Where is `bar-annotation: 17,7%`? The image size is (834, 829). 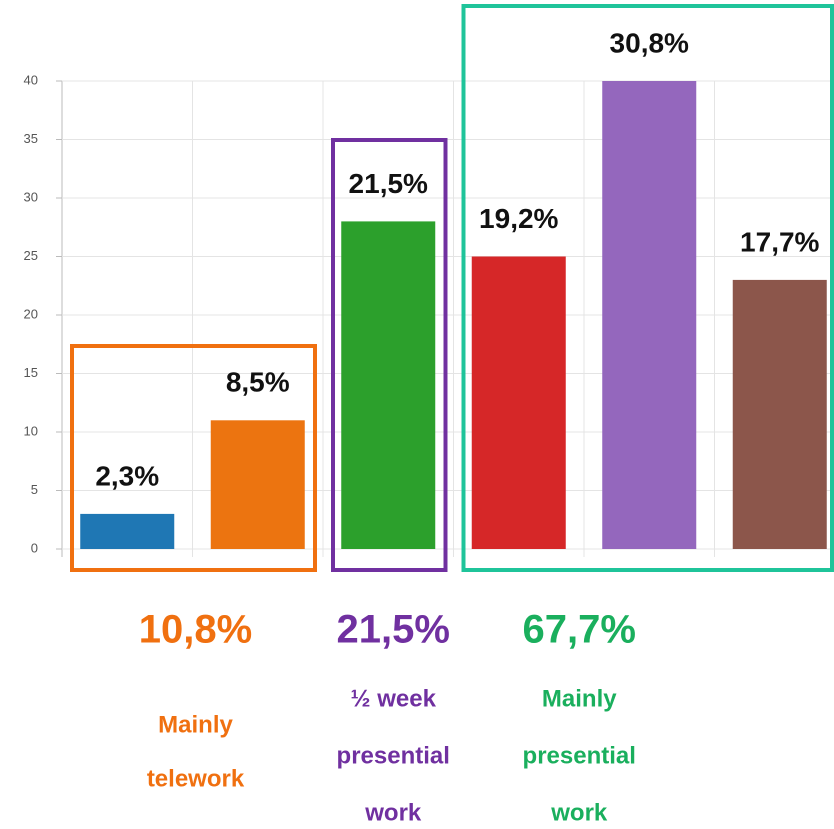 bar-annotation: 17,7% is located at coordinates (779, 241).